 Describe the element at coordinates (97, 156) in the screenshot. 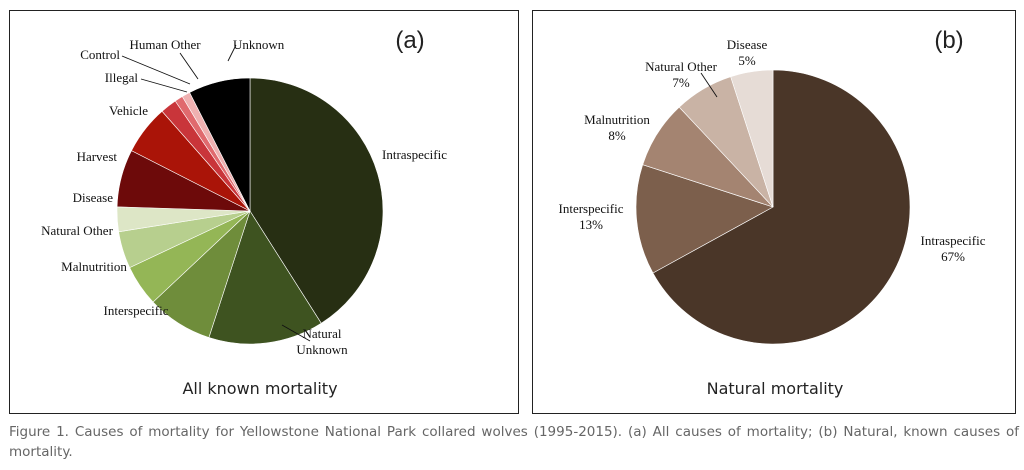

I see `slice-label-harvest: Harvest` at that location.